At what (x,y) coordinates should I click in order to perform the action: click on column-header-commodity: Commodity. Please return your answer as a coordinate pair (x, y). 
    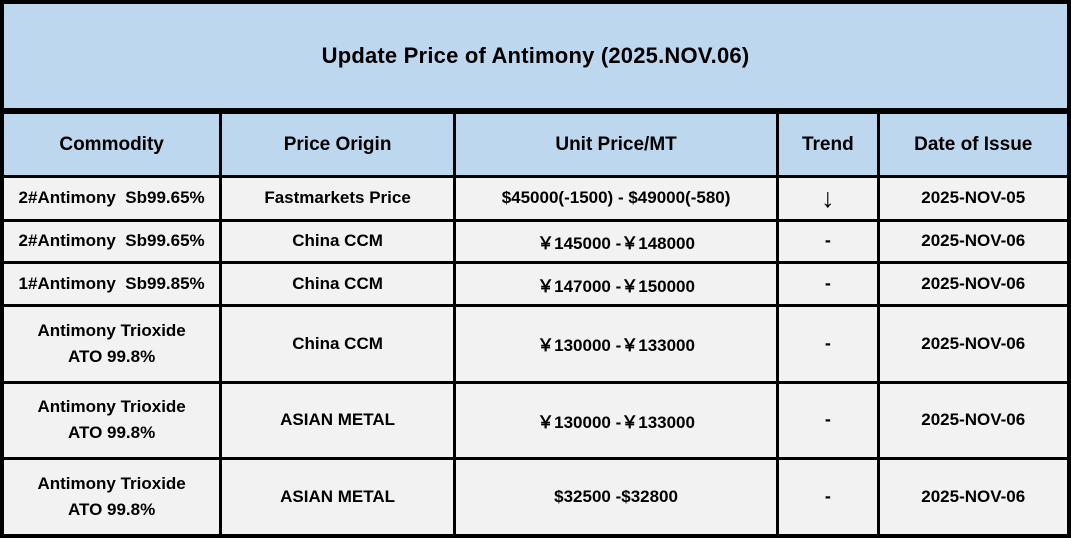
    Looking at the image, I should click on (111, 144).